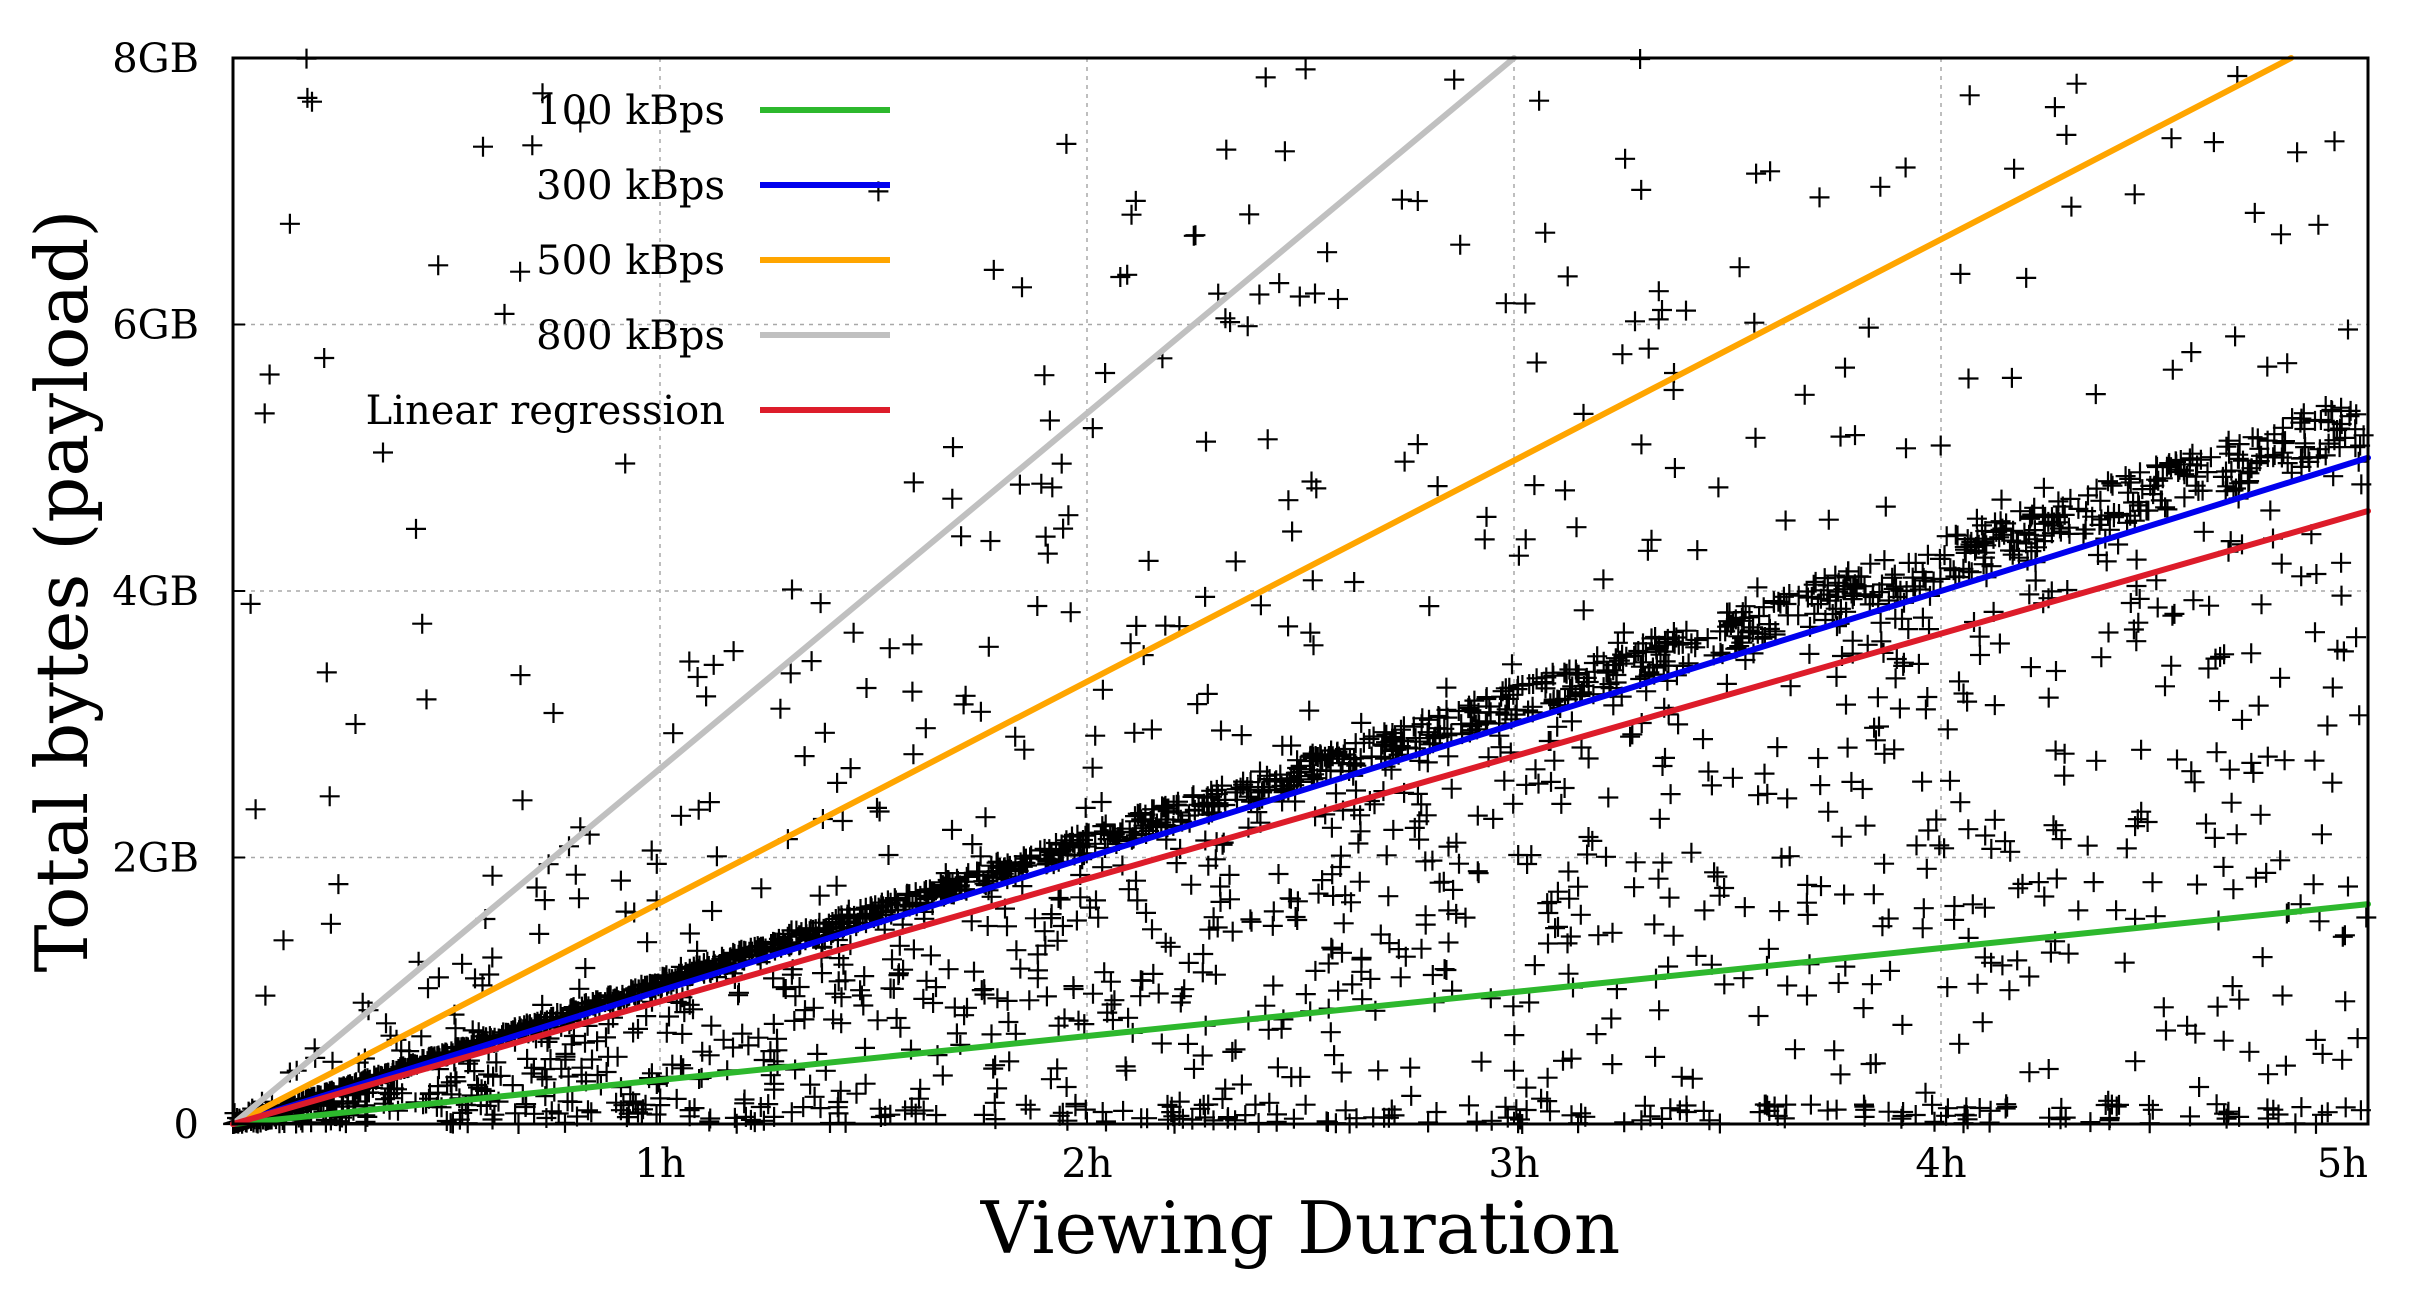  I want to click on x-tick-label: 4h, so click(1940, 1164).